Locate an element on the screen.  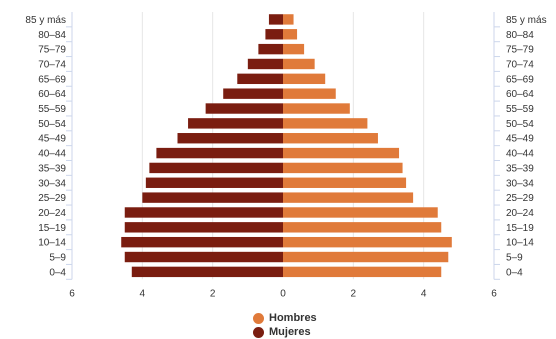
tick-label-right-75-79: 75–79 is located at coordinates (520, 50).